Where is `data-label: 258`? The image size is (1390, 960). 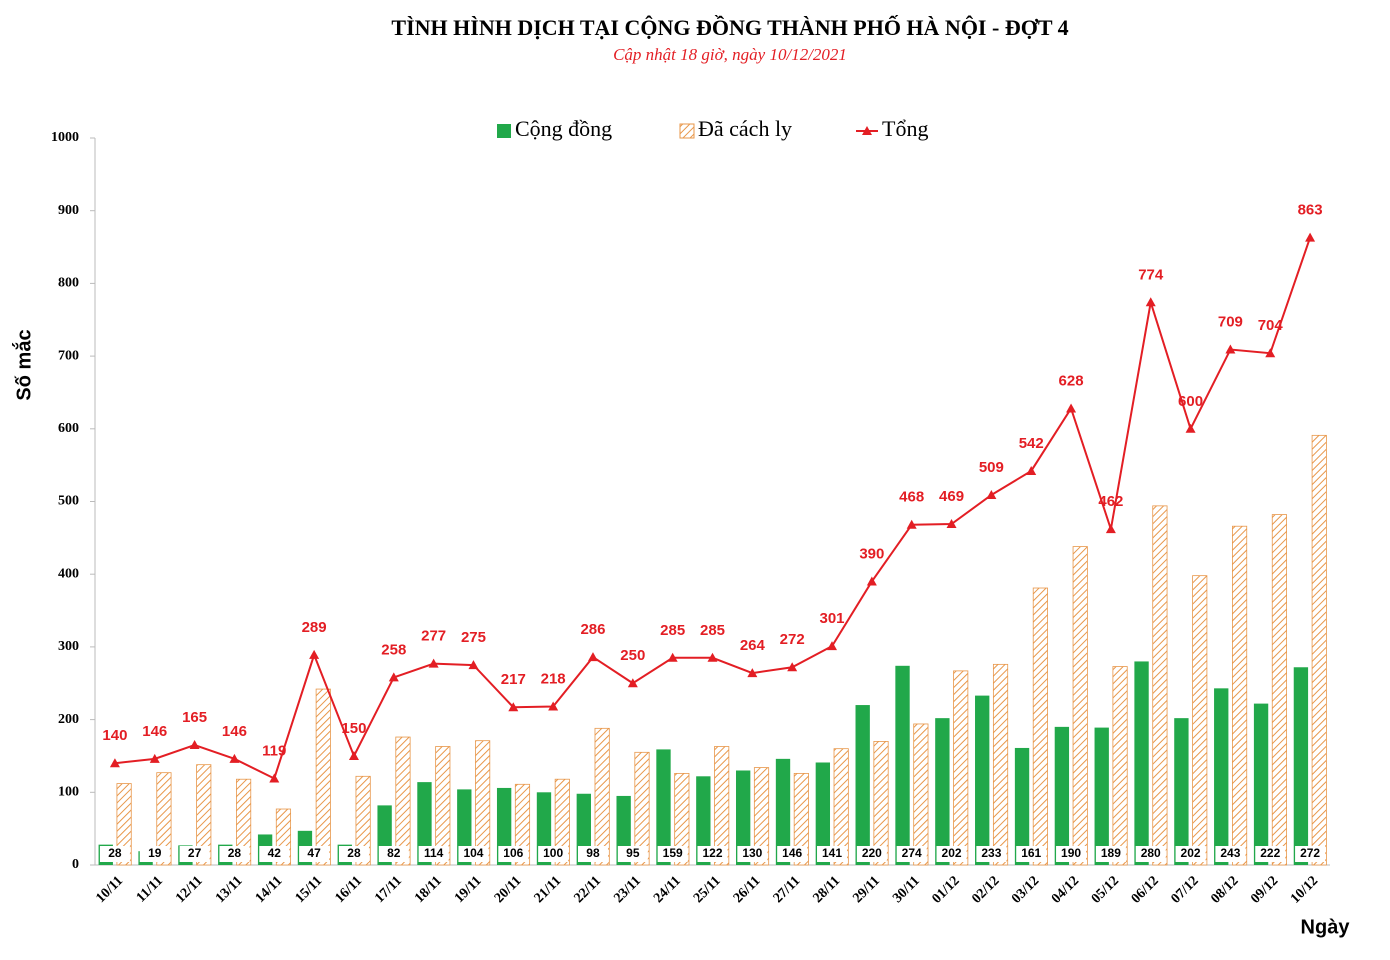 data-label: 258 is located at coordinates (393, 649).